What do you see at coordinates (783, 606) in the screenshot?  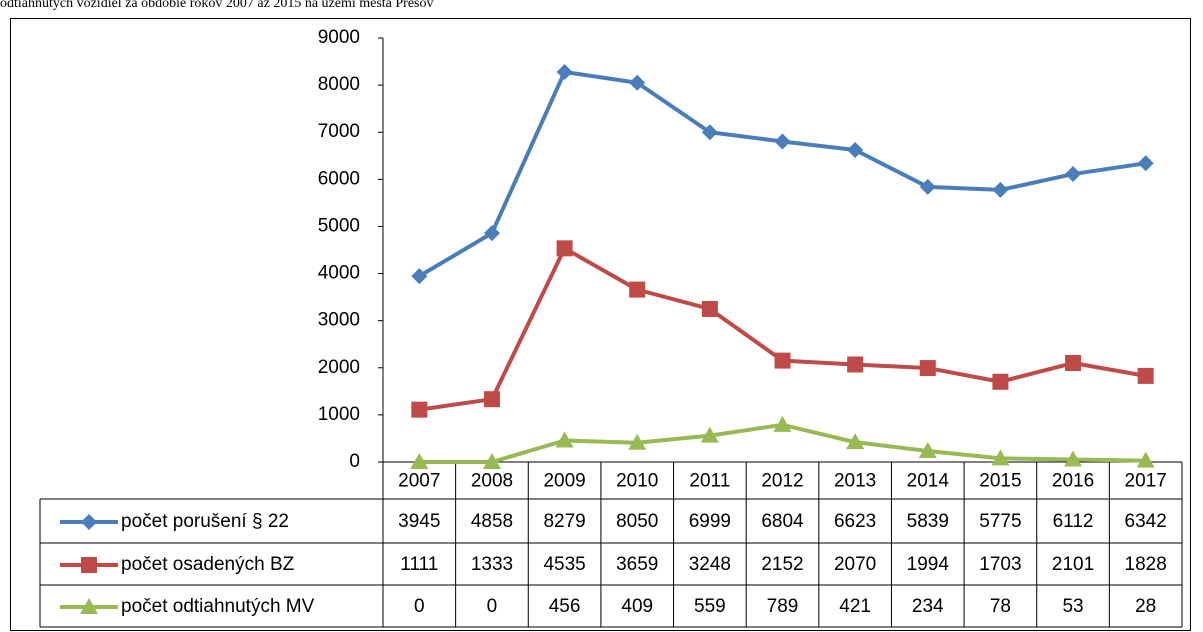 I see `table-value: 789` at bounding box center [783, 606].